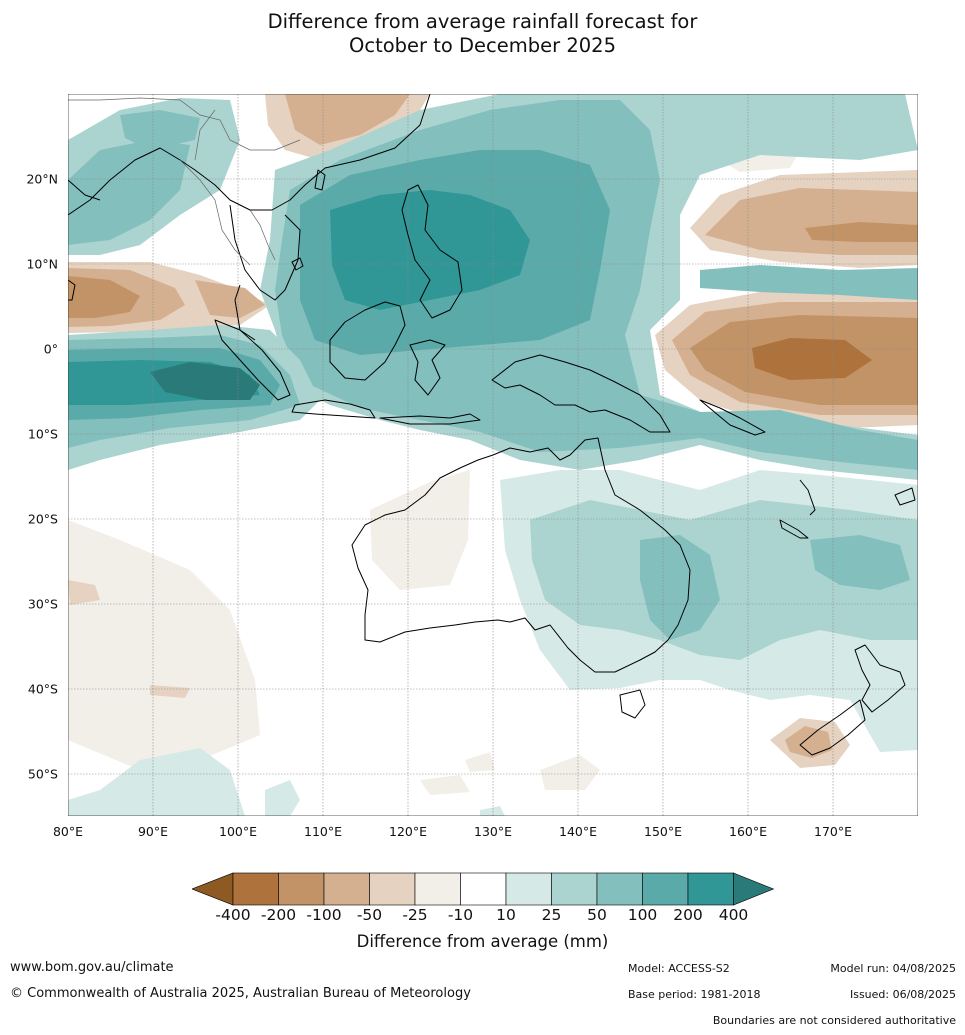 The width and height of the screenshot is (965, 1035). Describe the element at coordinates (880, 678) in the screenshot. I see `coast-new-zealand-north` at that location.